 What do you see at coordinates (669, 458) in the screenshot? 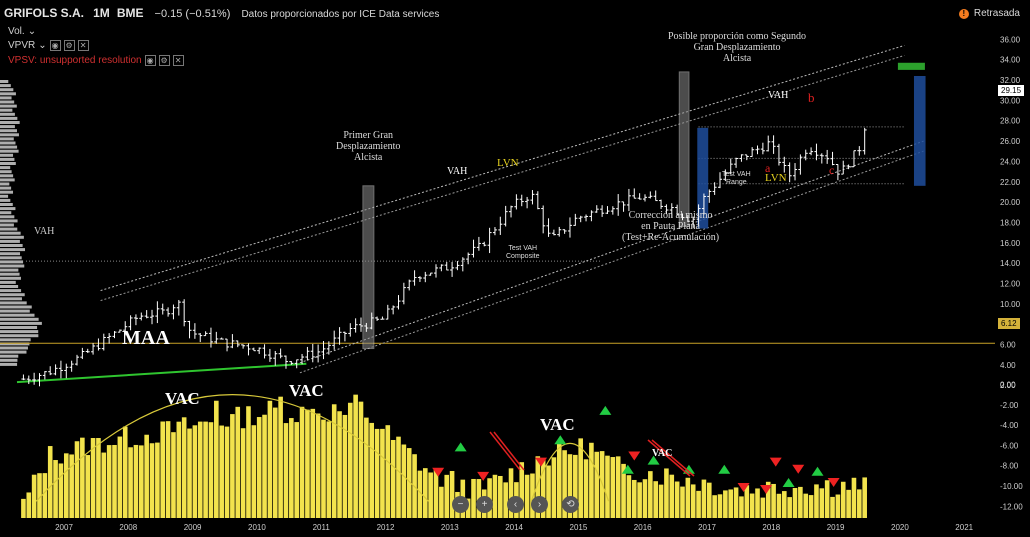
I see `vac-diagonal` at bounding box center [669, 458].